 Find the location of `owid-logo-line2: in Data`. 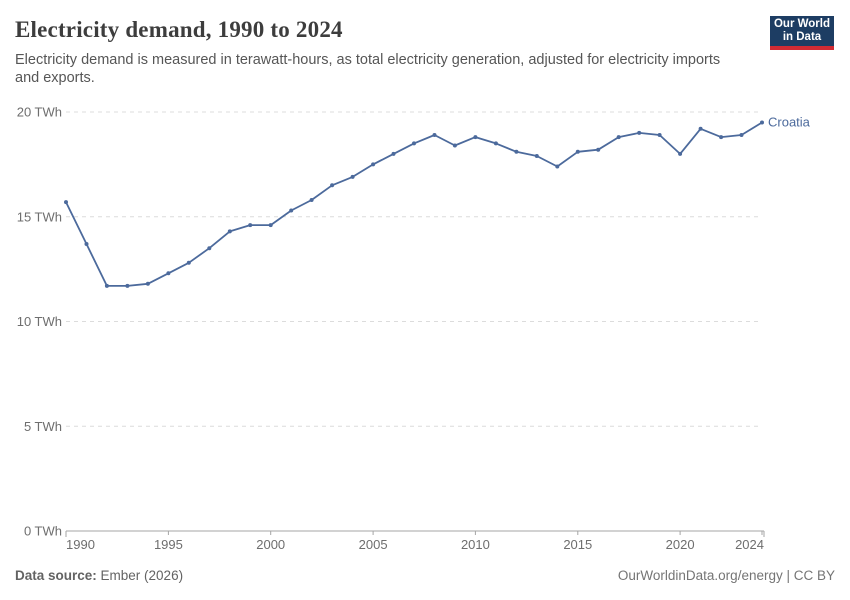

owid-logo-line2: in Data is located at coordinates (802, 37).